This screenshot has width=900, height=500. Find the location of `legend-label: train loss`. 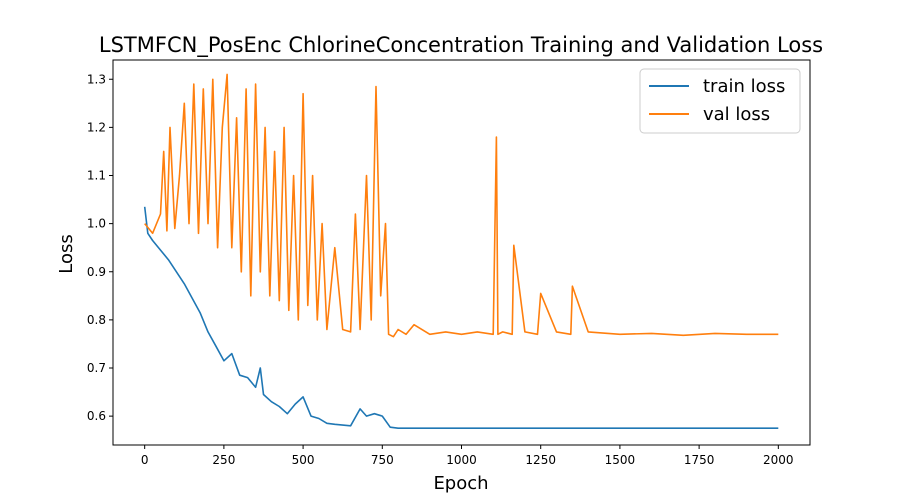

legend-label: train loss is located at coordinates (744, 86).